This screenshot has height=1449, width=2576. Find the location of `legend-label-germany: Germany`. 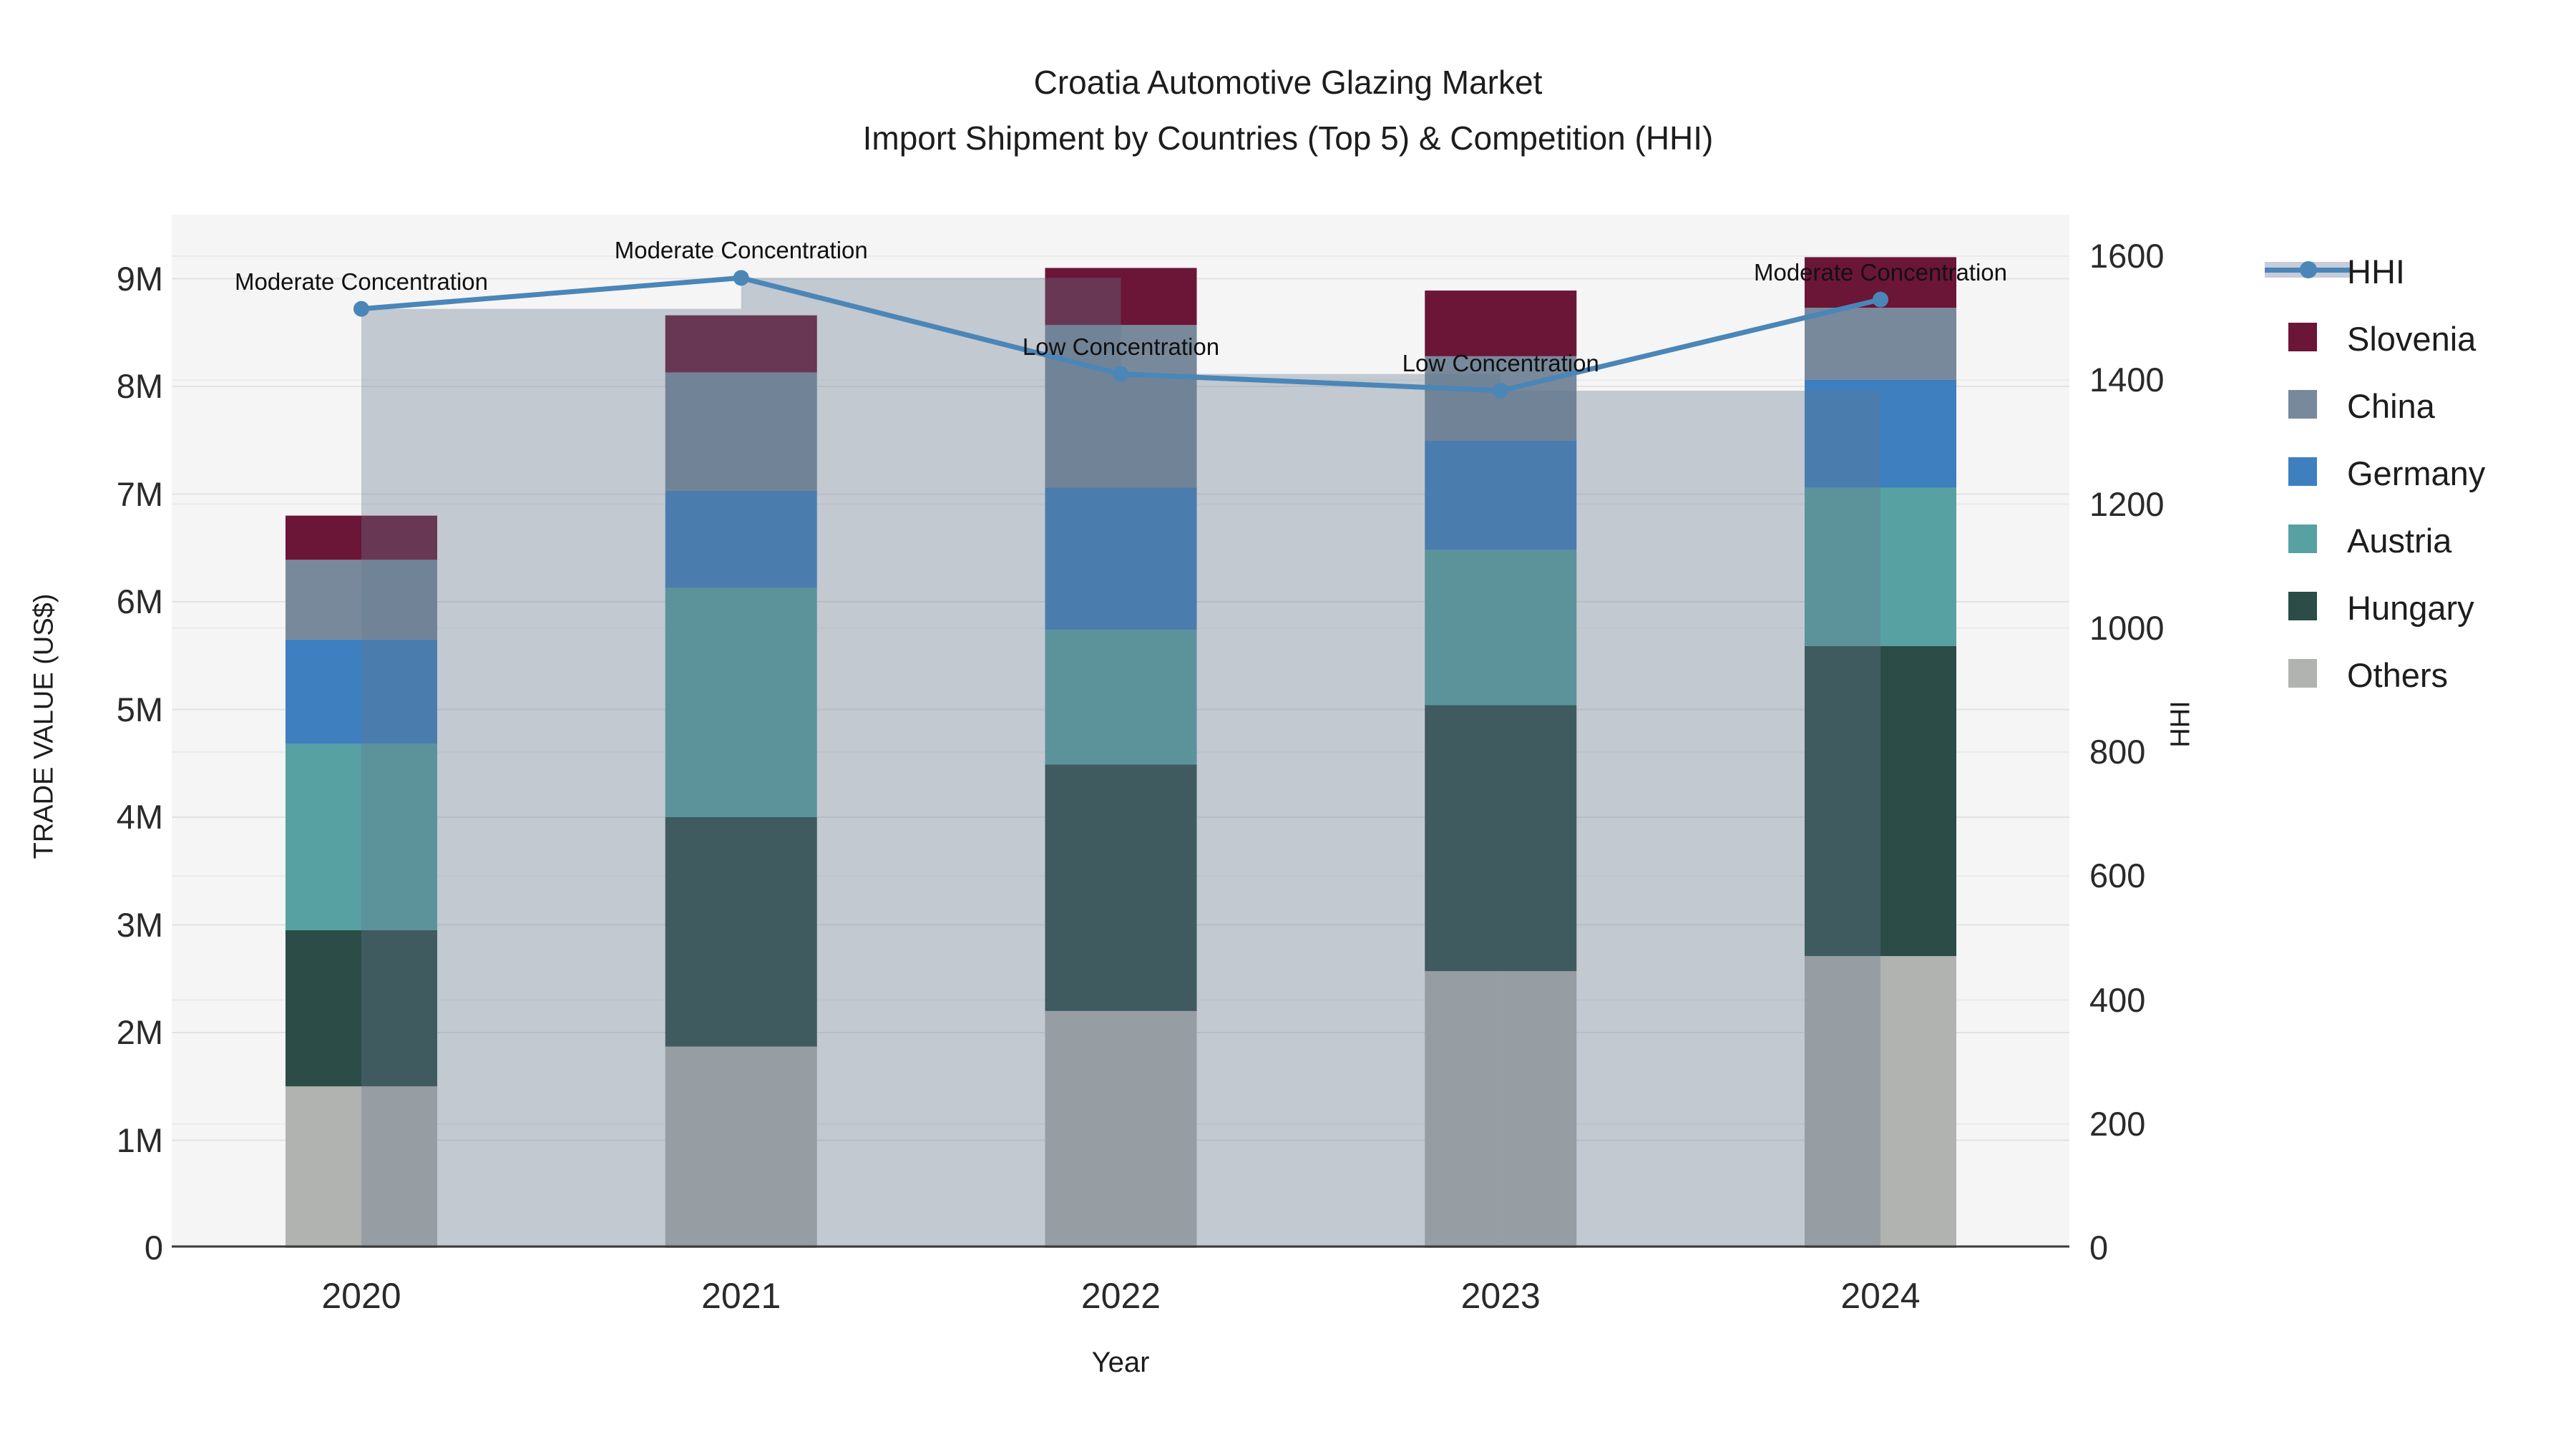

legend-label-germany: Germany is located at coordinates (2416, 473).